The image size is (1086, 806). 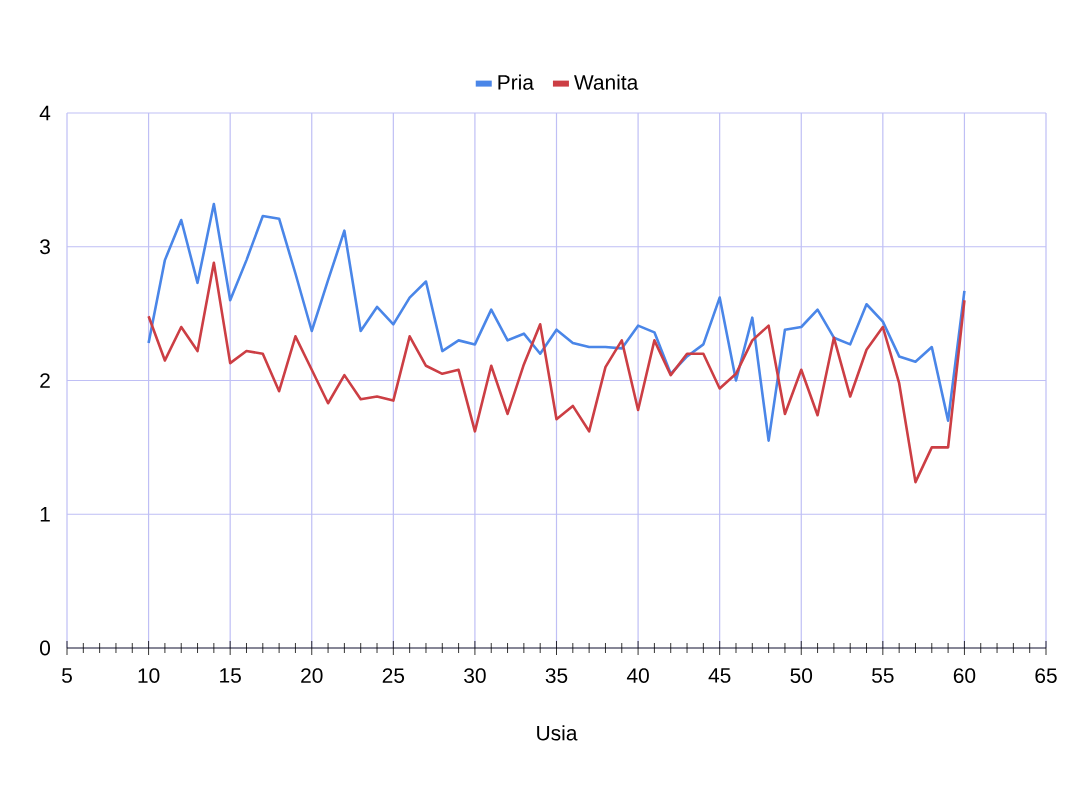 What do you see at coordinates (637, 675) in the screenshot?
I see `x-tick-label: 40` at bounding box center [637, 675].